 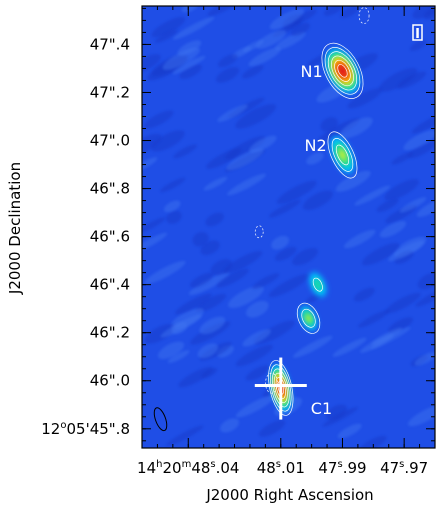 I want to click on beam-ellipse, so click(x=160, y=419).